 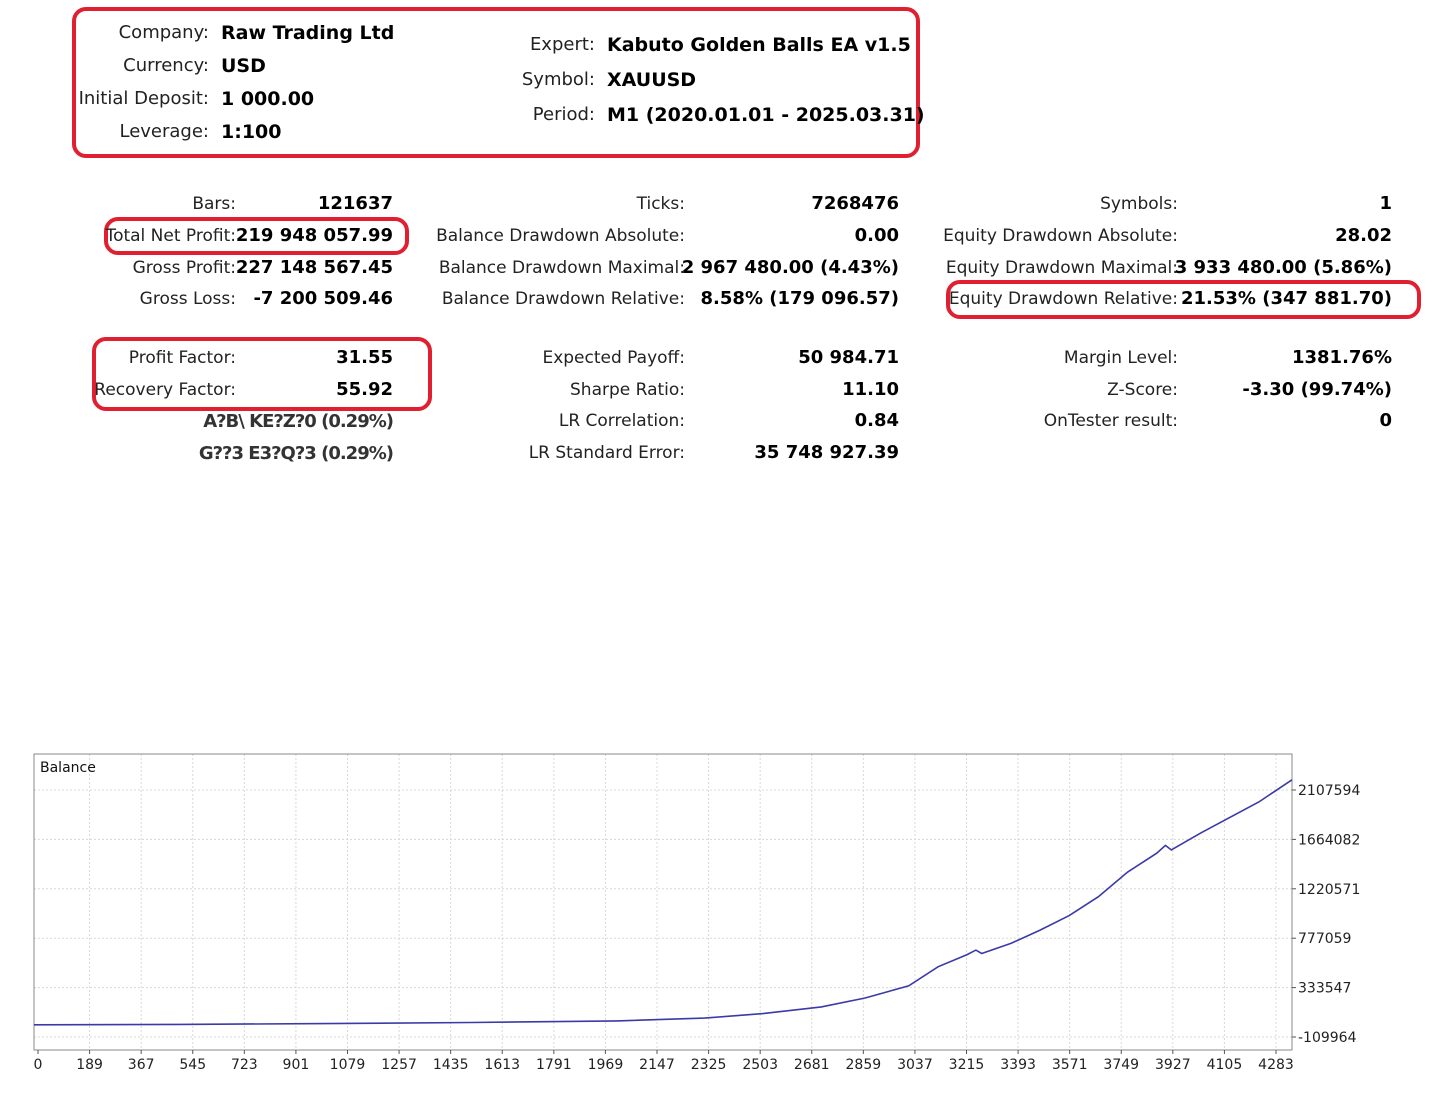 What do you see at coordinates (451, 1065) in the screenshot?
I see `x-tick-label: 1435` at bounding box center [451, 1065].